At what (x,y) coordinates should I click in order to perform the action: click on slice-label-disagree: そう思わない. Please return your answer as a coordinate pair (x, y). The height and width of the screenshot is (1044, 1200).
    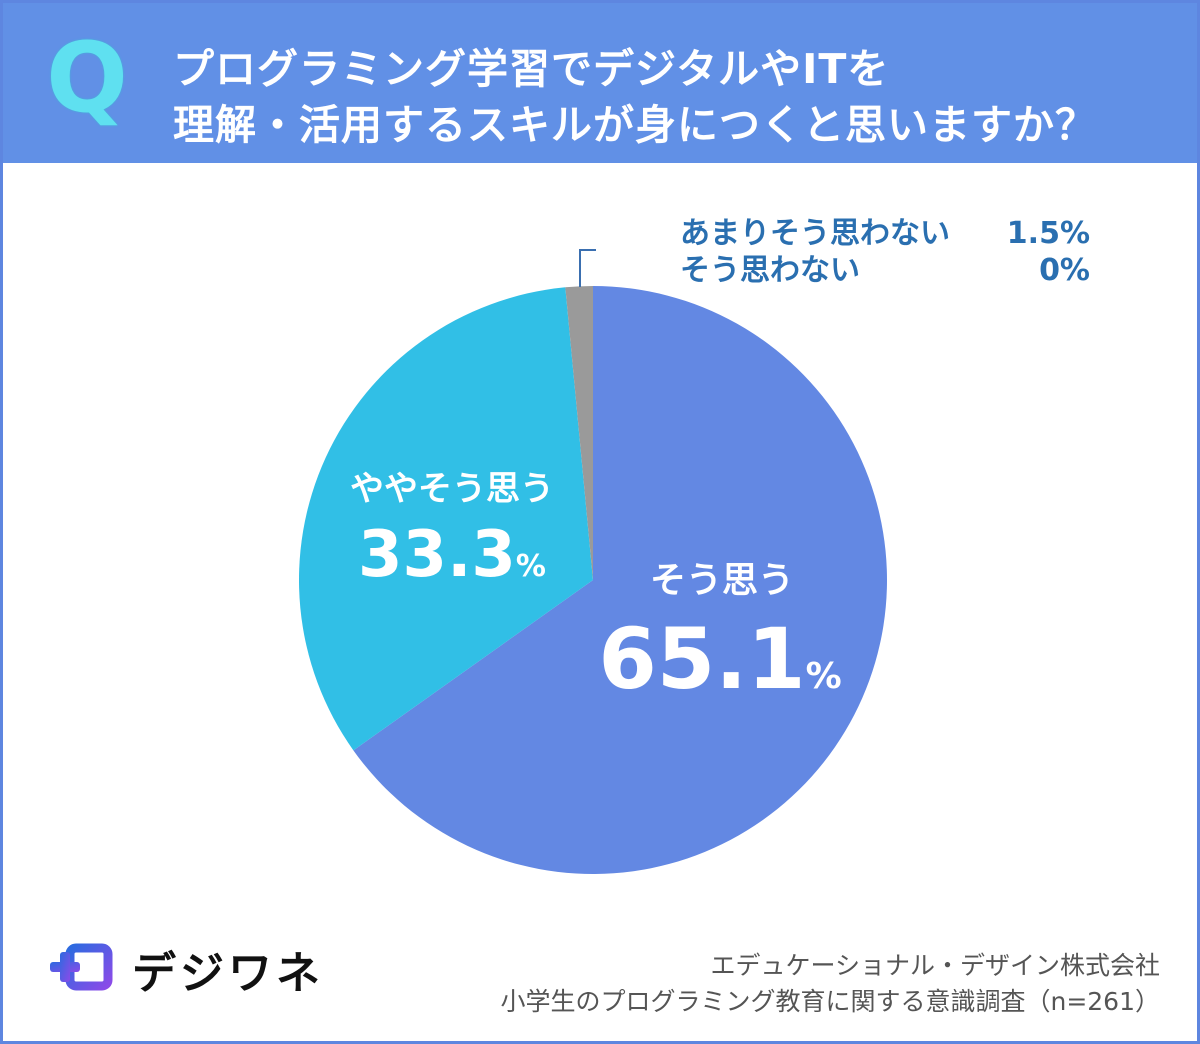
    Looking at the image, I should click on (770, 270).